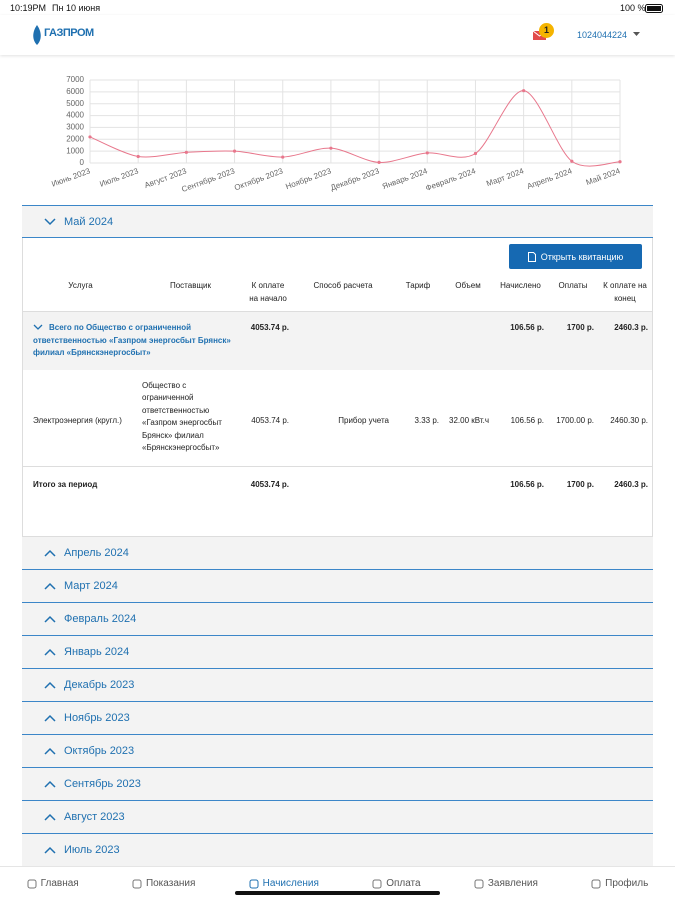 The image size is (675, 900). What do you see at coordinates (405, 178) in the screenshot?
I see `x-tick-label: Январь 2024` at bounding box center [405, 178].